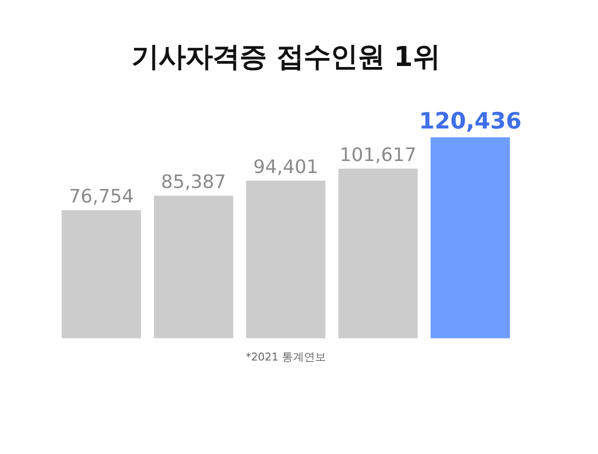  Describe the element at coordinates (101, 197) in the screenshot. I see `data-label: 76,754` at that location.